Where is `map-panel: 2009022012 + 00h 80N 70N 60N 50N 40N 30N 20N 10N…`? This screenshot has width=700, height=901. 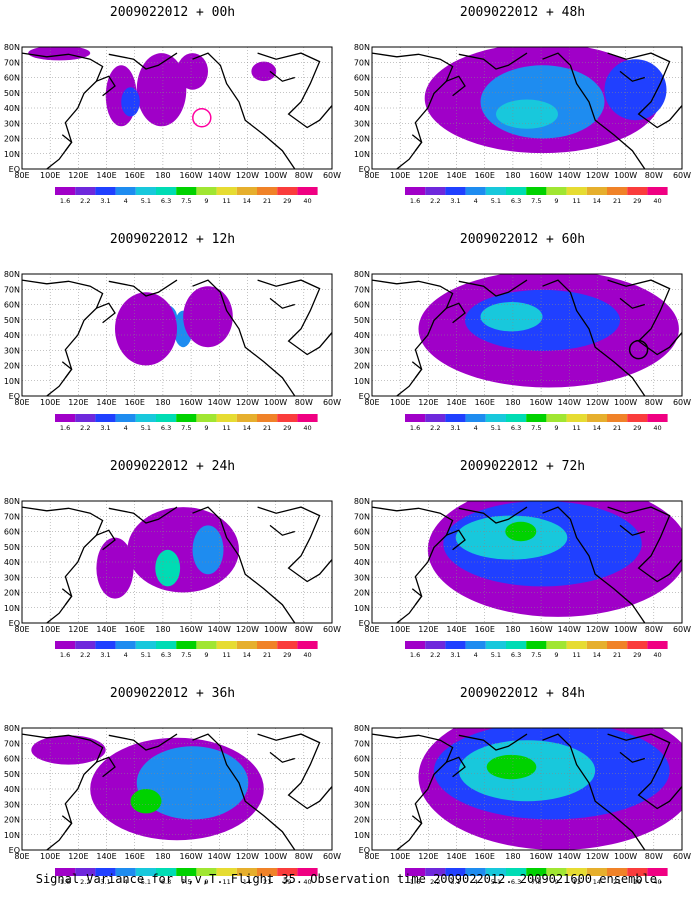
map-panel: 2009022012 + 00h 80N 70N 60N 50N 40N 30N 20N 10N… is located at coordinates (172, 112).